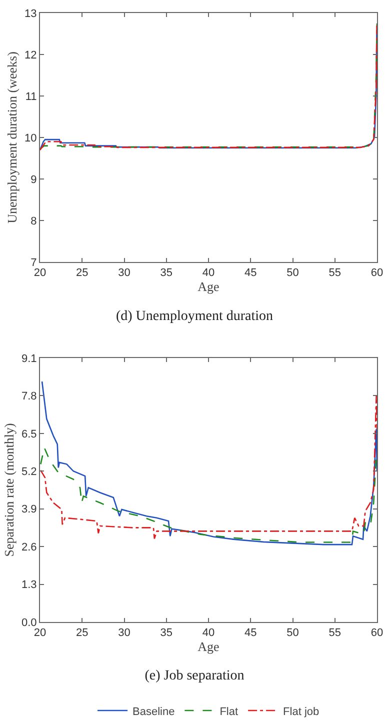 This screenshot has width=389, height=725. I want to click on y-axis-title: Unemployment duration (weeks), so click(12, 138).